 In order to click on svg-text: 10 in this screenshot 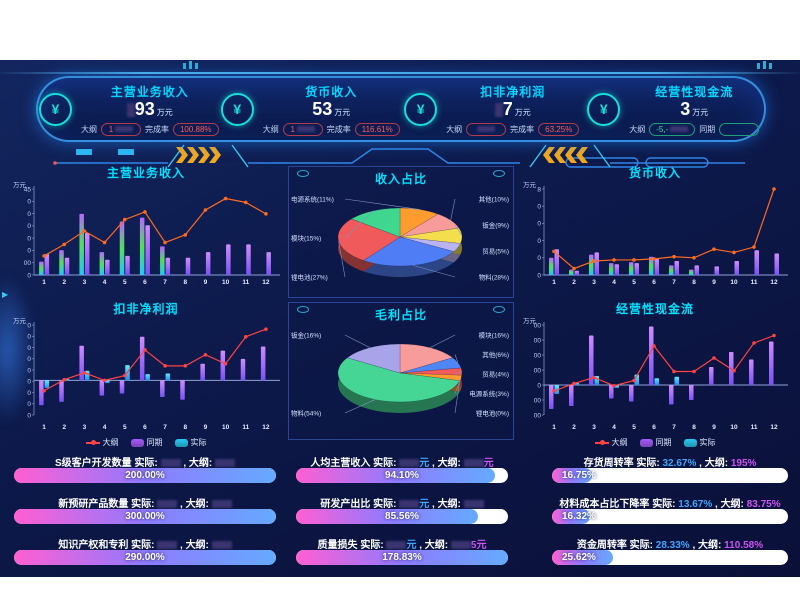, I will do `click(226, 427)`.